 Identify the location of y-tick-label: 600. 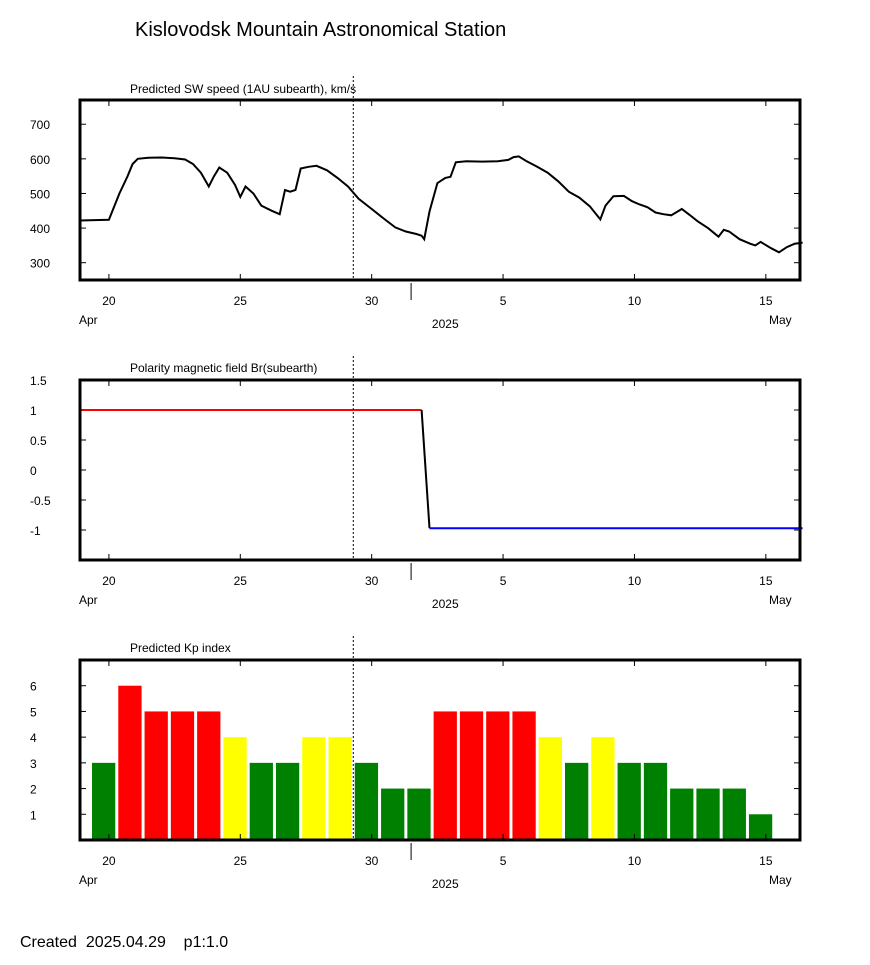
(40, 160).